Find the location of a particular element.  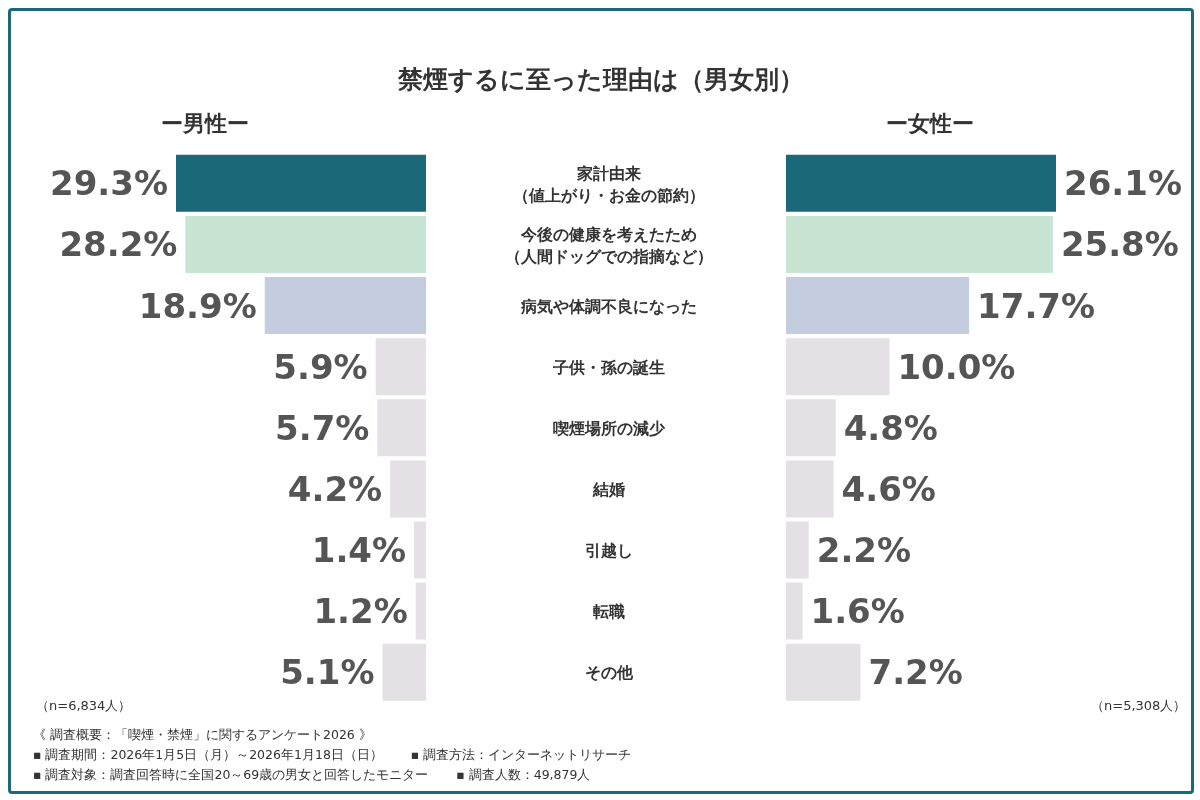

y-tick-label: 転職 is located at coordinates (609, 612).